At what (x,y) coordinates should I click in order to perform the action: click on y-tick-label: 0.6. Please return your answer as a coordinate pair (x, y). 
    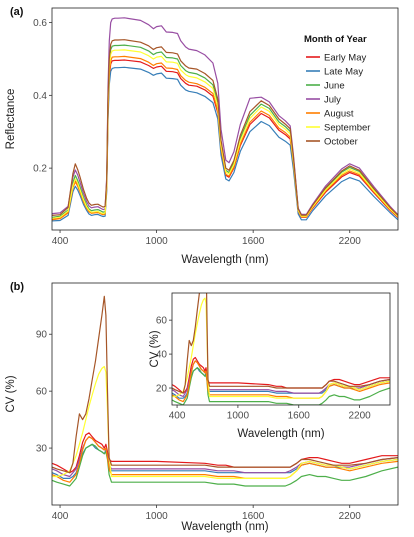
    Looking at the image, I should click on (40, 23).